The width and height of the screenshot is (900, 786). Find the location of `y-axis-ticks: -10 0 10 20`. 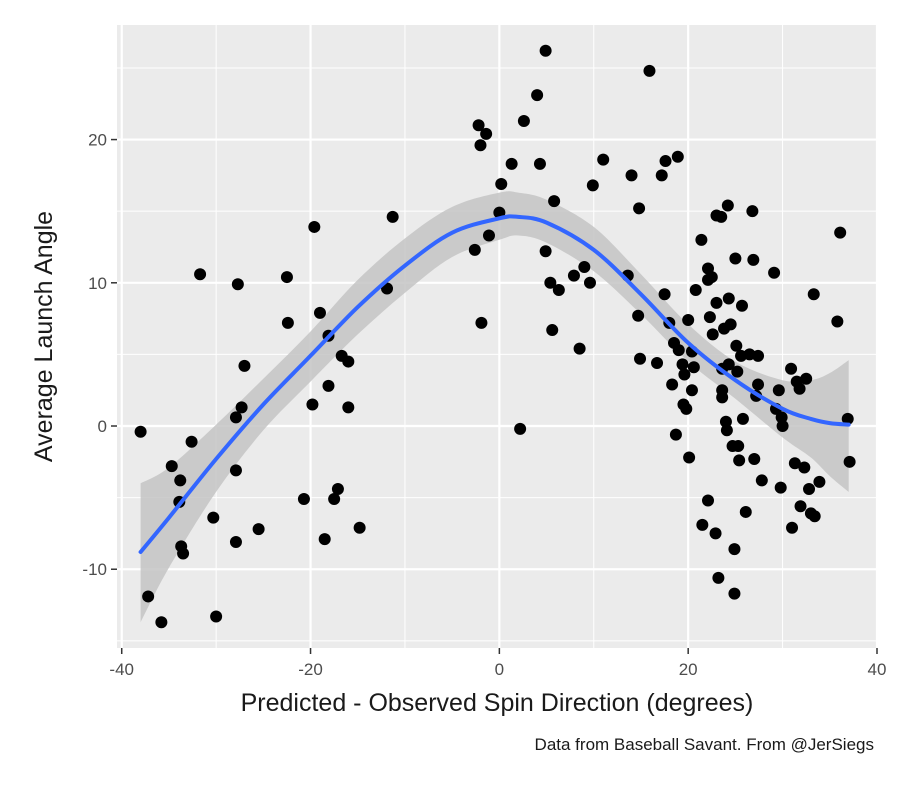

y-axis-ticks: -10 0 10 20 is located at coordinates (99, 355).